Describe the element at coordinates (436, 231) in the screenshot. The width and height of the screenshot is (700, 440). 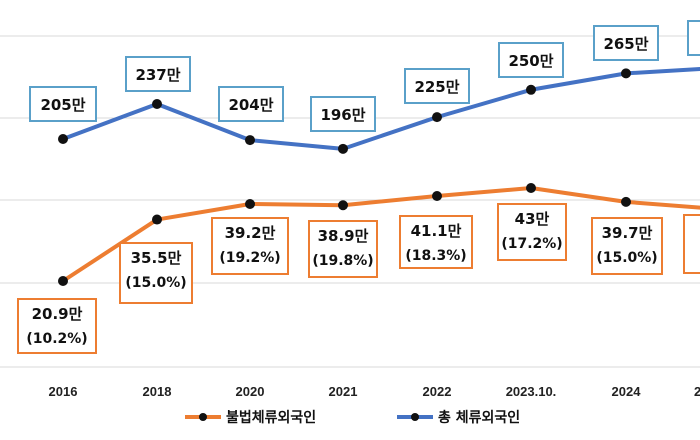
I see `illegal-data-label-4: 41.1만` at that location.